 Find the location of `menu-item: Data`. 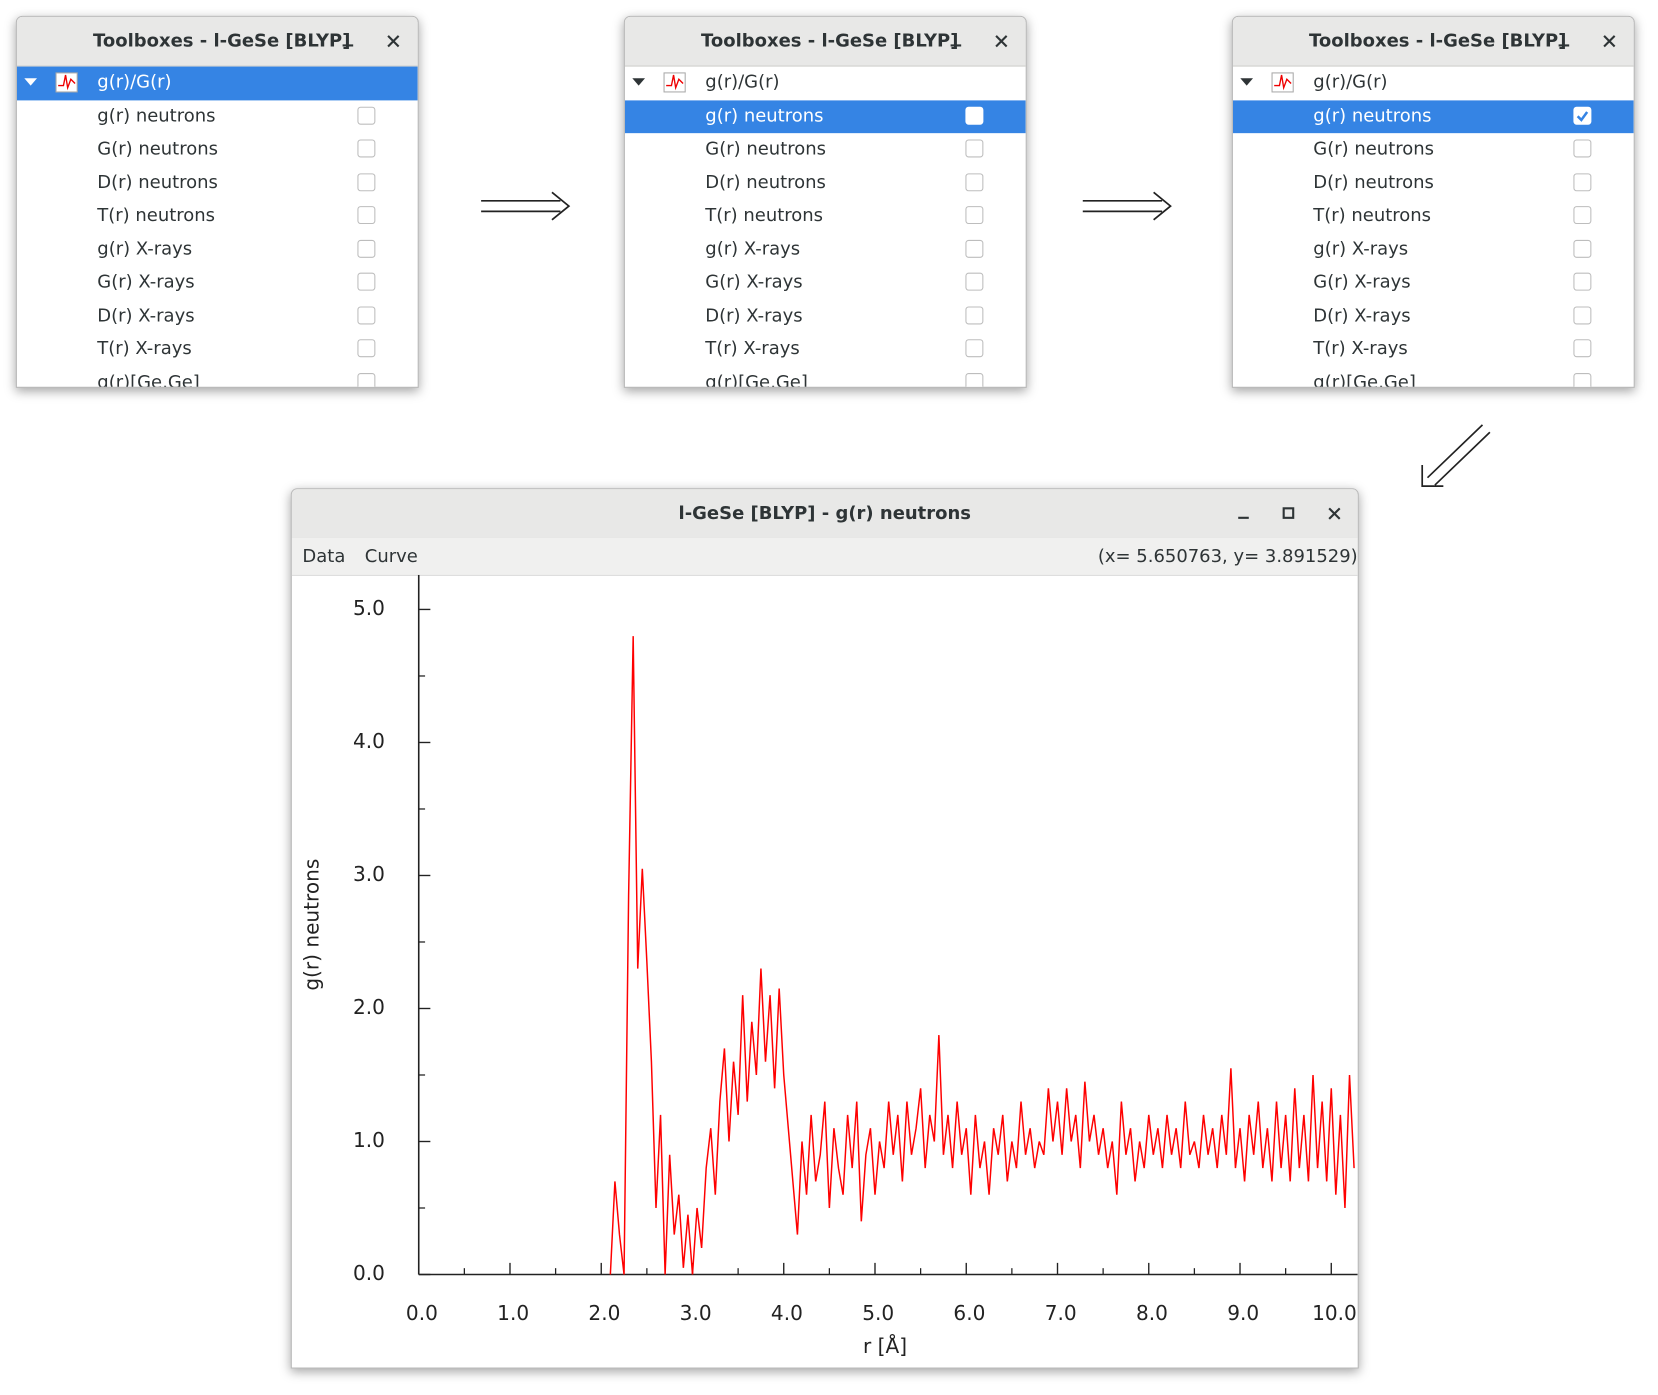

menu-item: Data is located at coordinates (324, 557).